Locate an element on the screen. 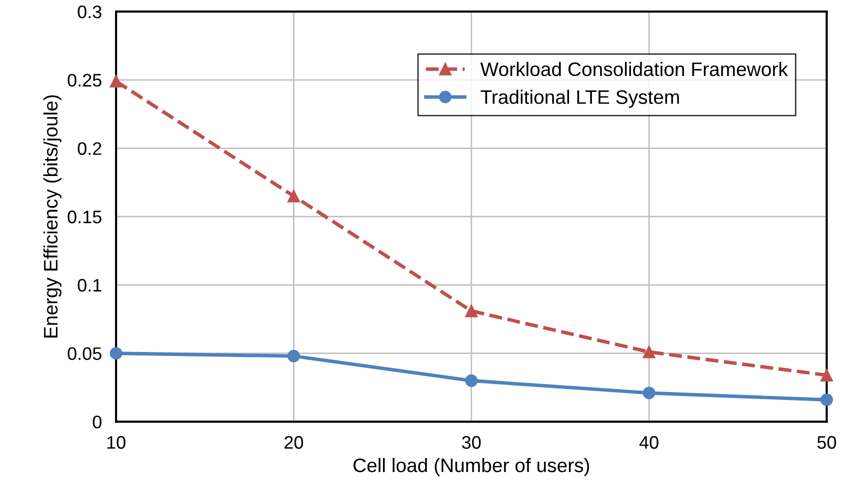  x-tick-label: 20 is located at coordinates (294, 442).